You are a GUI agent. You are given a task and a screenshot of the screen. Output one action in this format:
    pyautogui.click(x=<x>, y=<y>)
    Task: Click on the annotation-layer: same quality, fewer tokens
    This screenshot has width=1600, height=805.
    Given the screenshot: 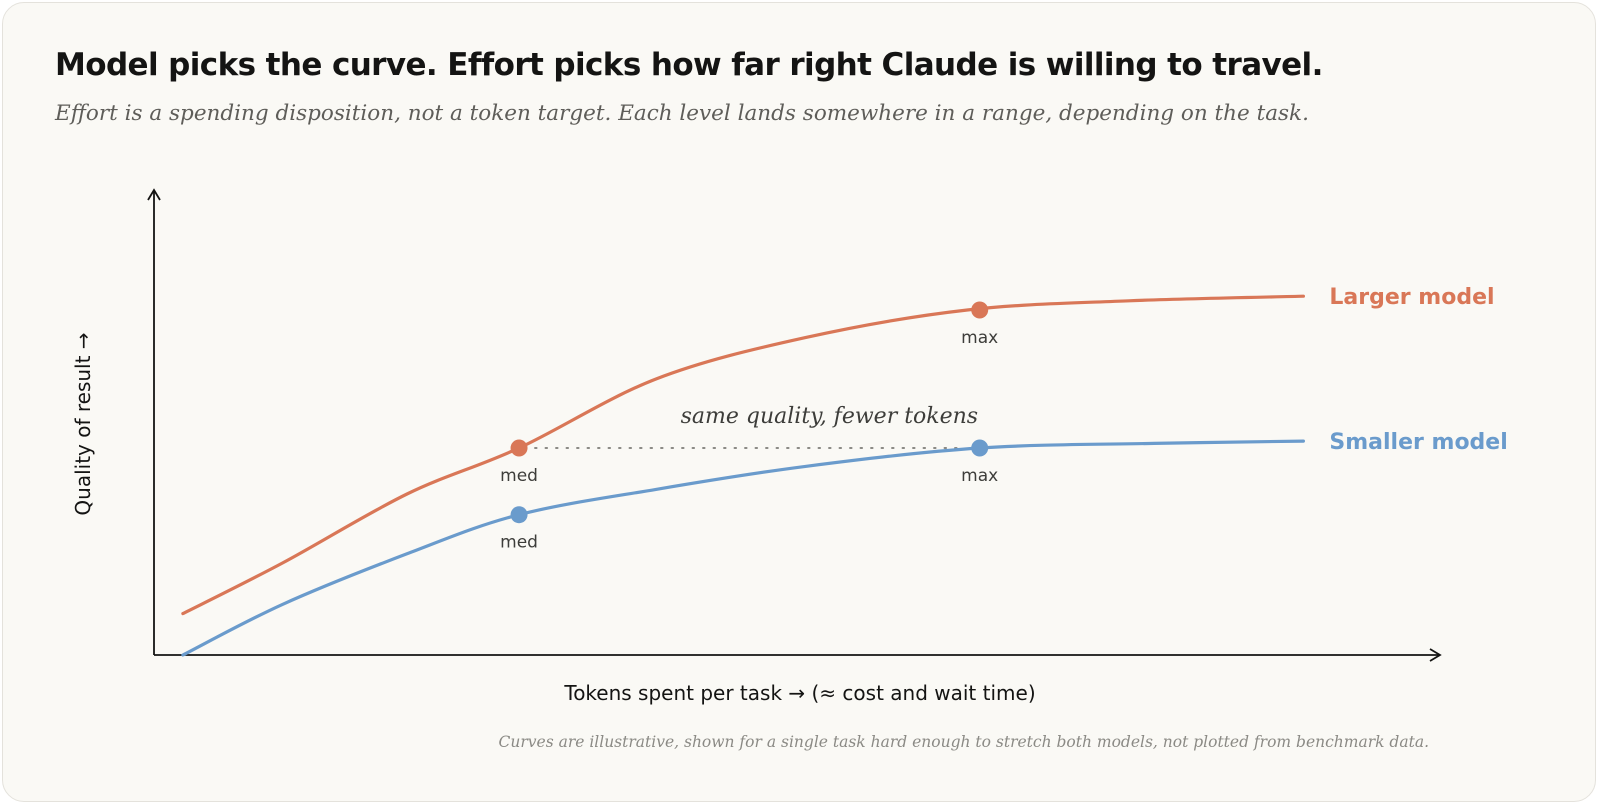 What is the action you would take?
    pyautogui.click(x=756, y=426)
    